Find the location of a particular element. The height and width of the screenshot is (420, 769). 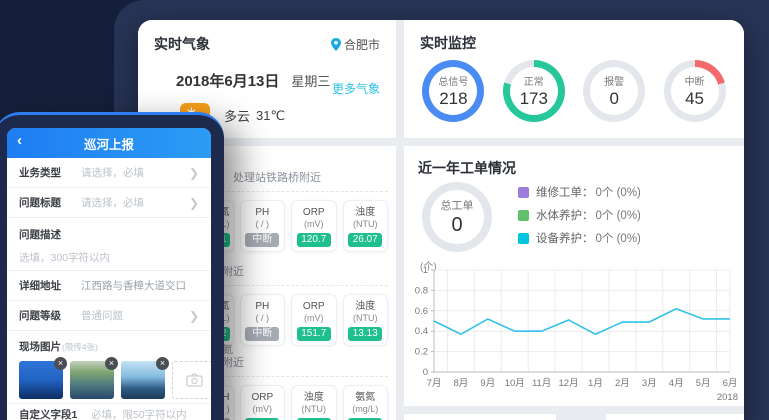

svg-text: 2月 is located at coordinates (622, 383).